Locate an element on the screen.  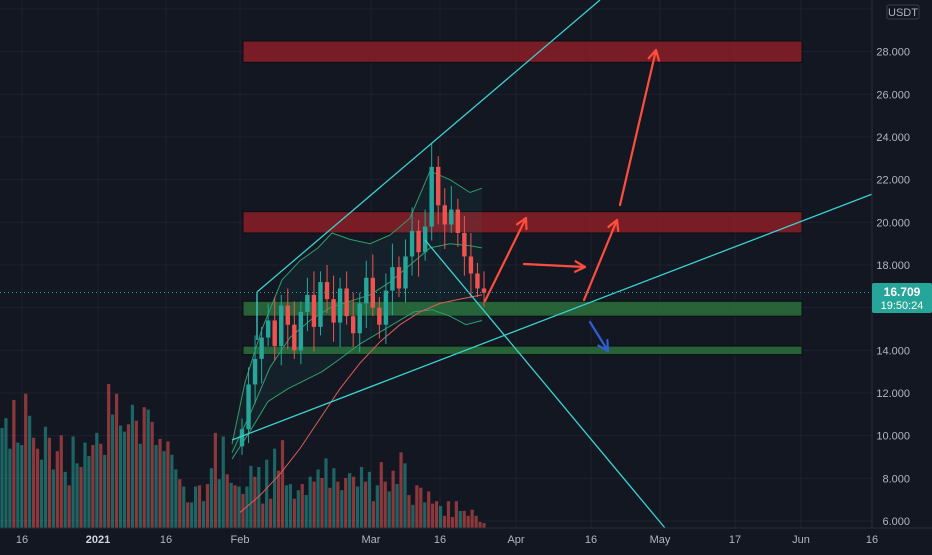
bollinger-upper-line is located at coordinates (357, 307).